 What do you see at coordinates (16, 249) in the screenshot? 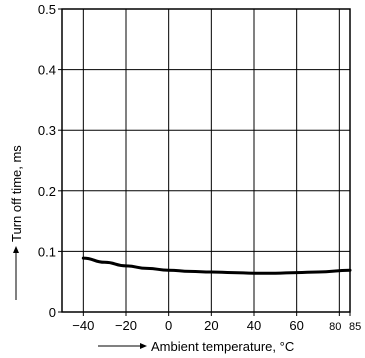
I see `y-axis-arrow-head` at bounding box center [16, 249].